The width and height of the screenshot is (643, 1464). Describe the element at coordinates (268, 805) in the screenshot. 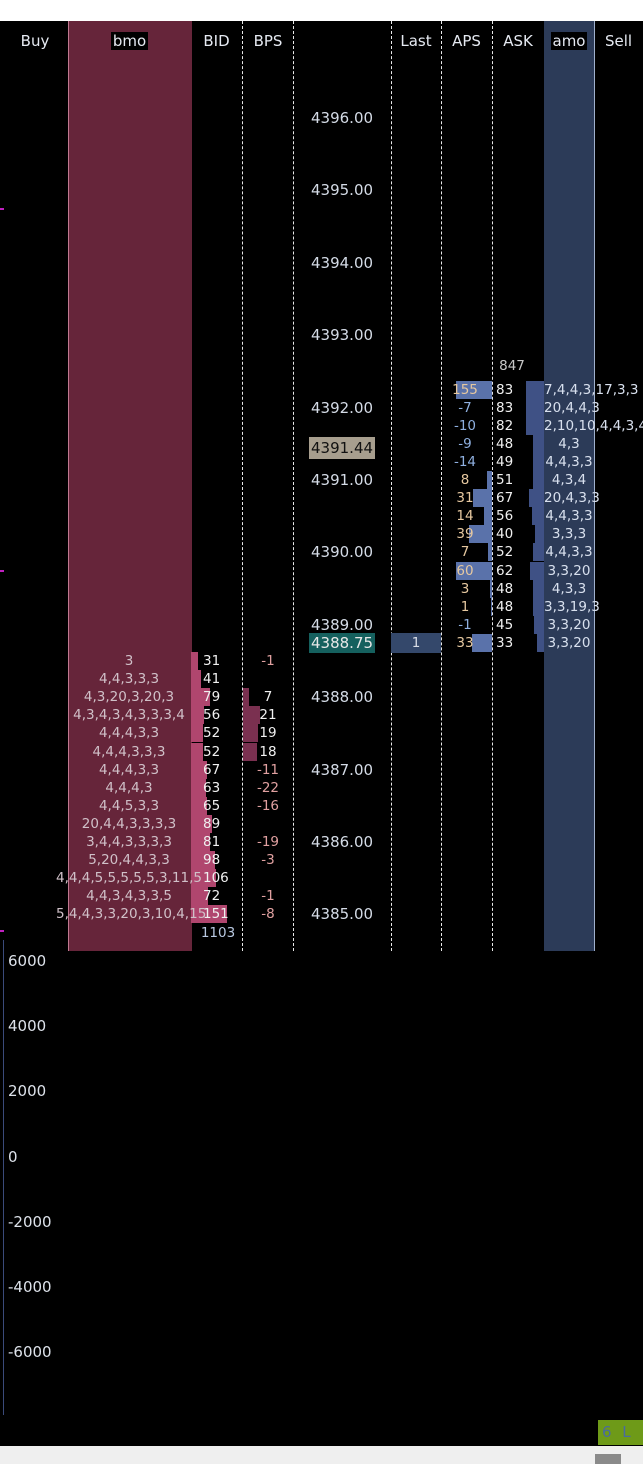

I see `bps-value: -16` at that location.